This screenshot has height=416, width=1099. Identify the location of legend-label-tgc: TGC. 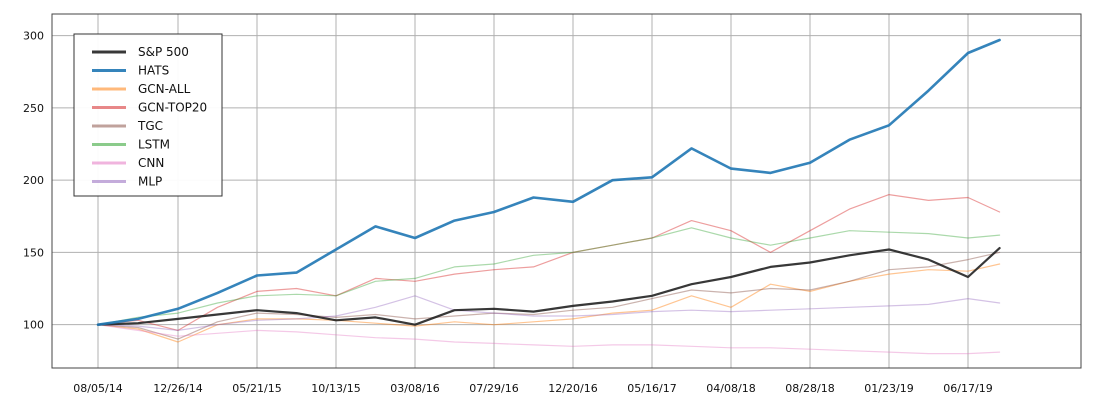
(150, 126).